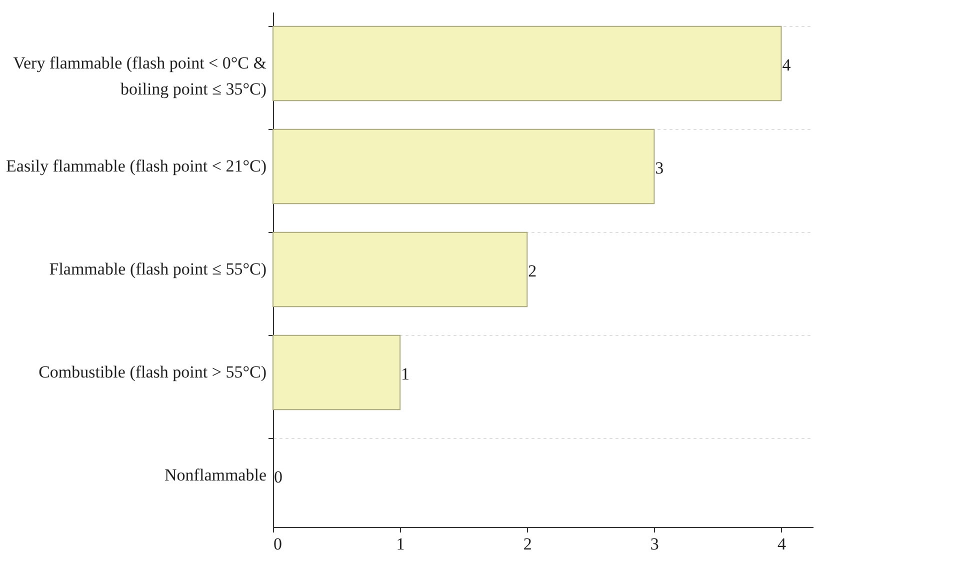 This screenshot has width=958, height=562. Describe the element at coordinates (659, 168) in the screenshot. I see `data-label: 3` at that location.